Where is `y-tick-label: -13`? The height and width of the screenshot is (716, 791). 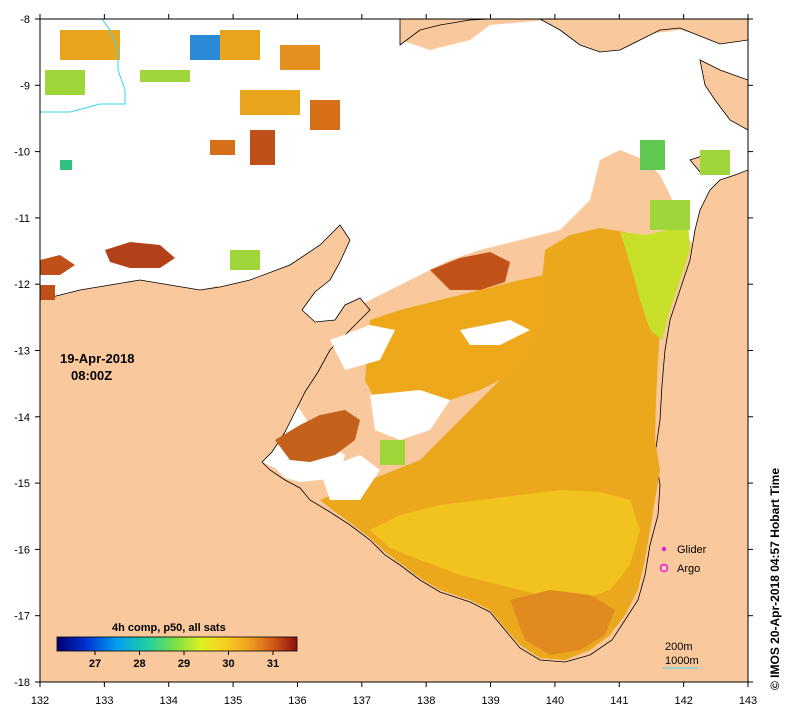 y-tick-label: -13 is located at coordinates (22, 352).